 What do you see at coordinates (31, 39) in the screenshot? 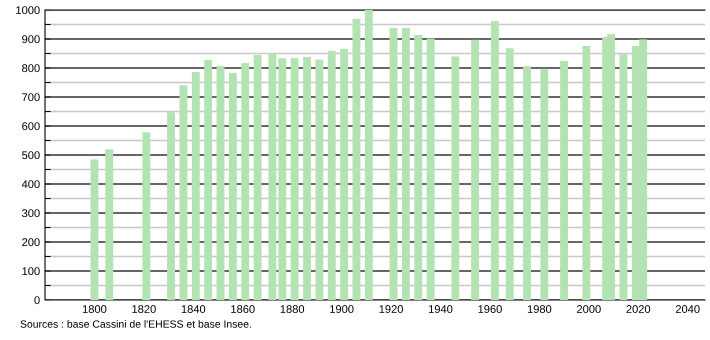
I see `y-tick-label: 900` at bounding box center [31, 39].